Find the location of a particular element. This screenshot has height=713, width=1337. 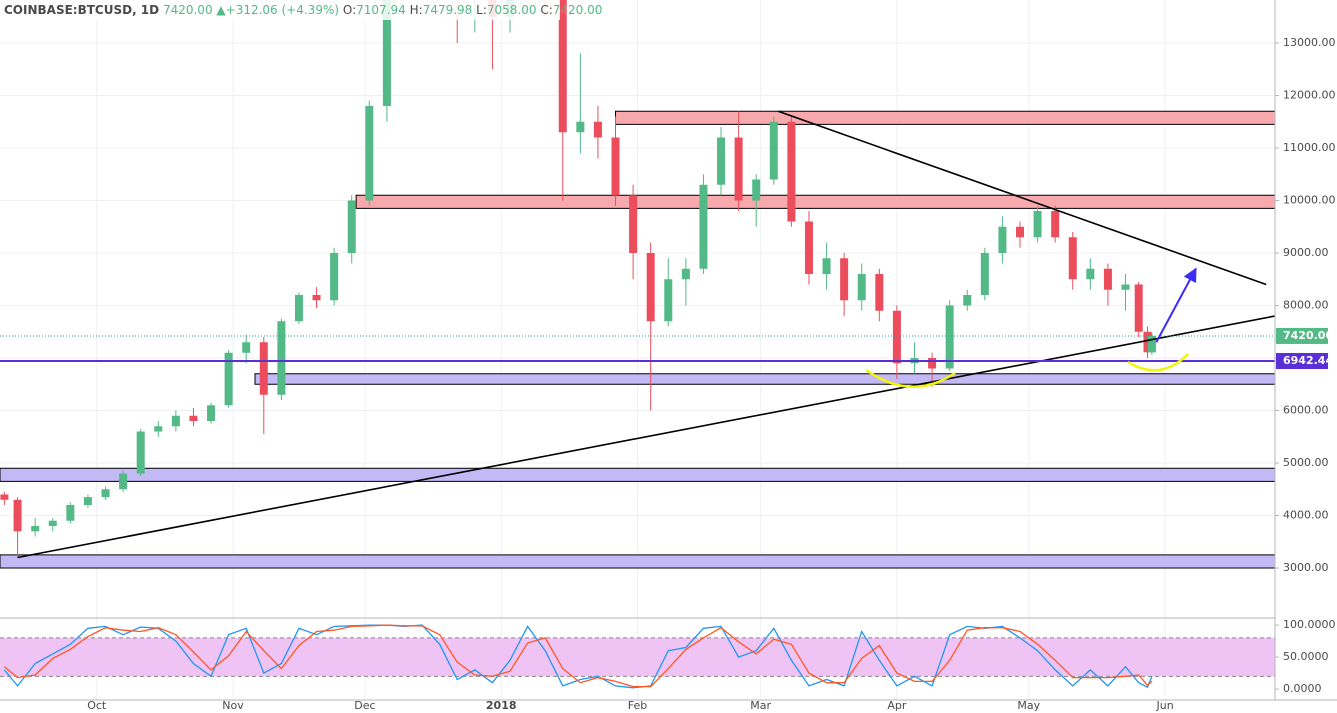

x-tick-label: Nov is located at coordinates (233, 705).